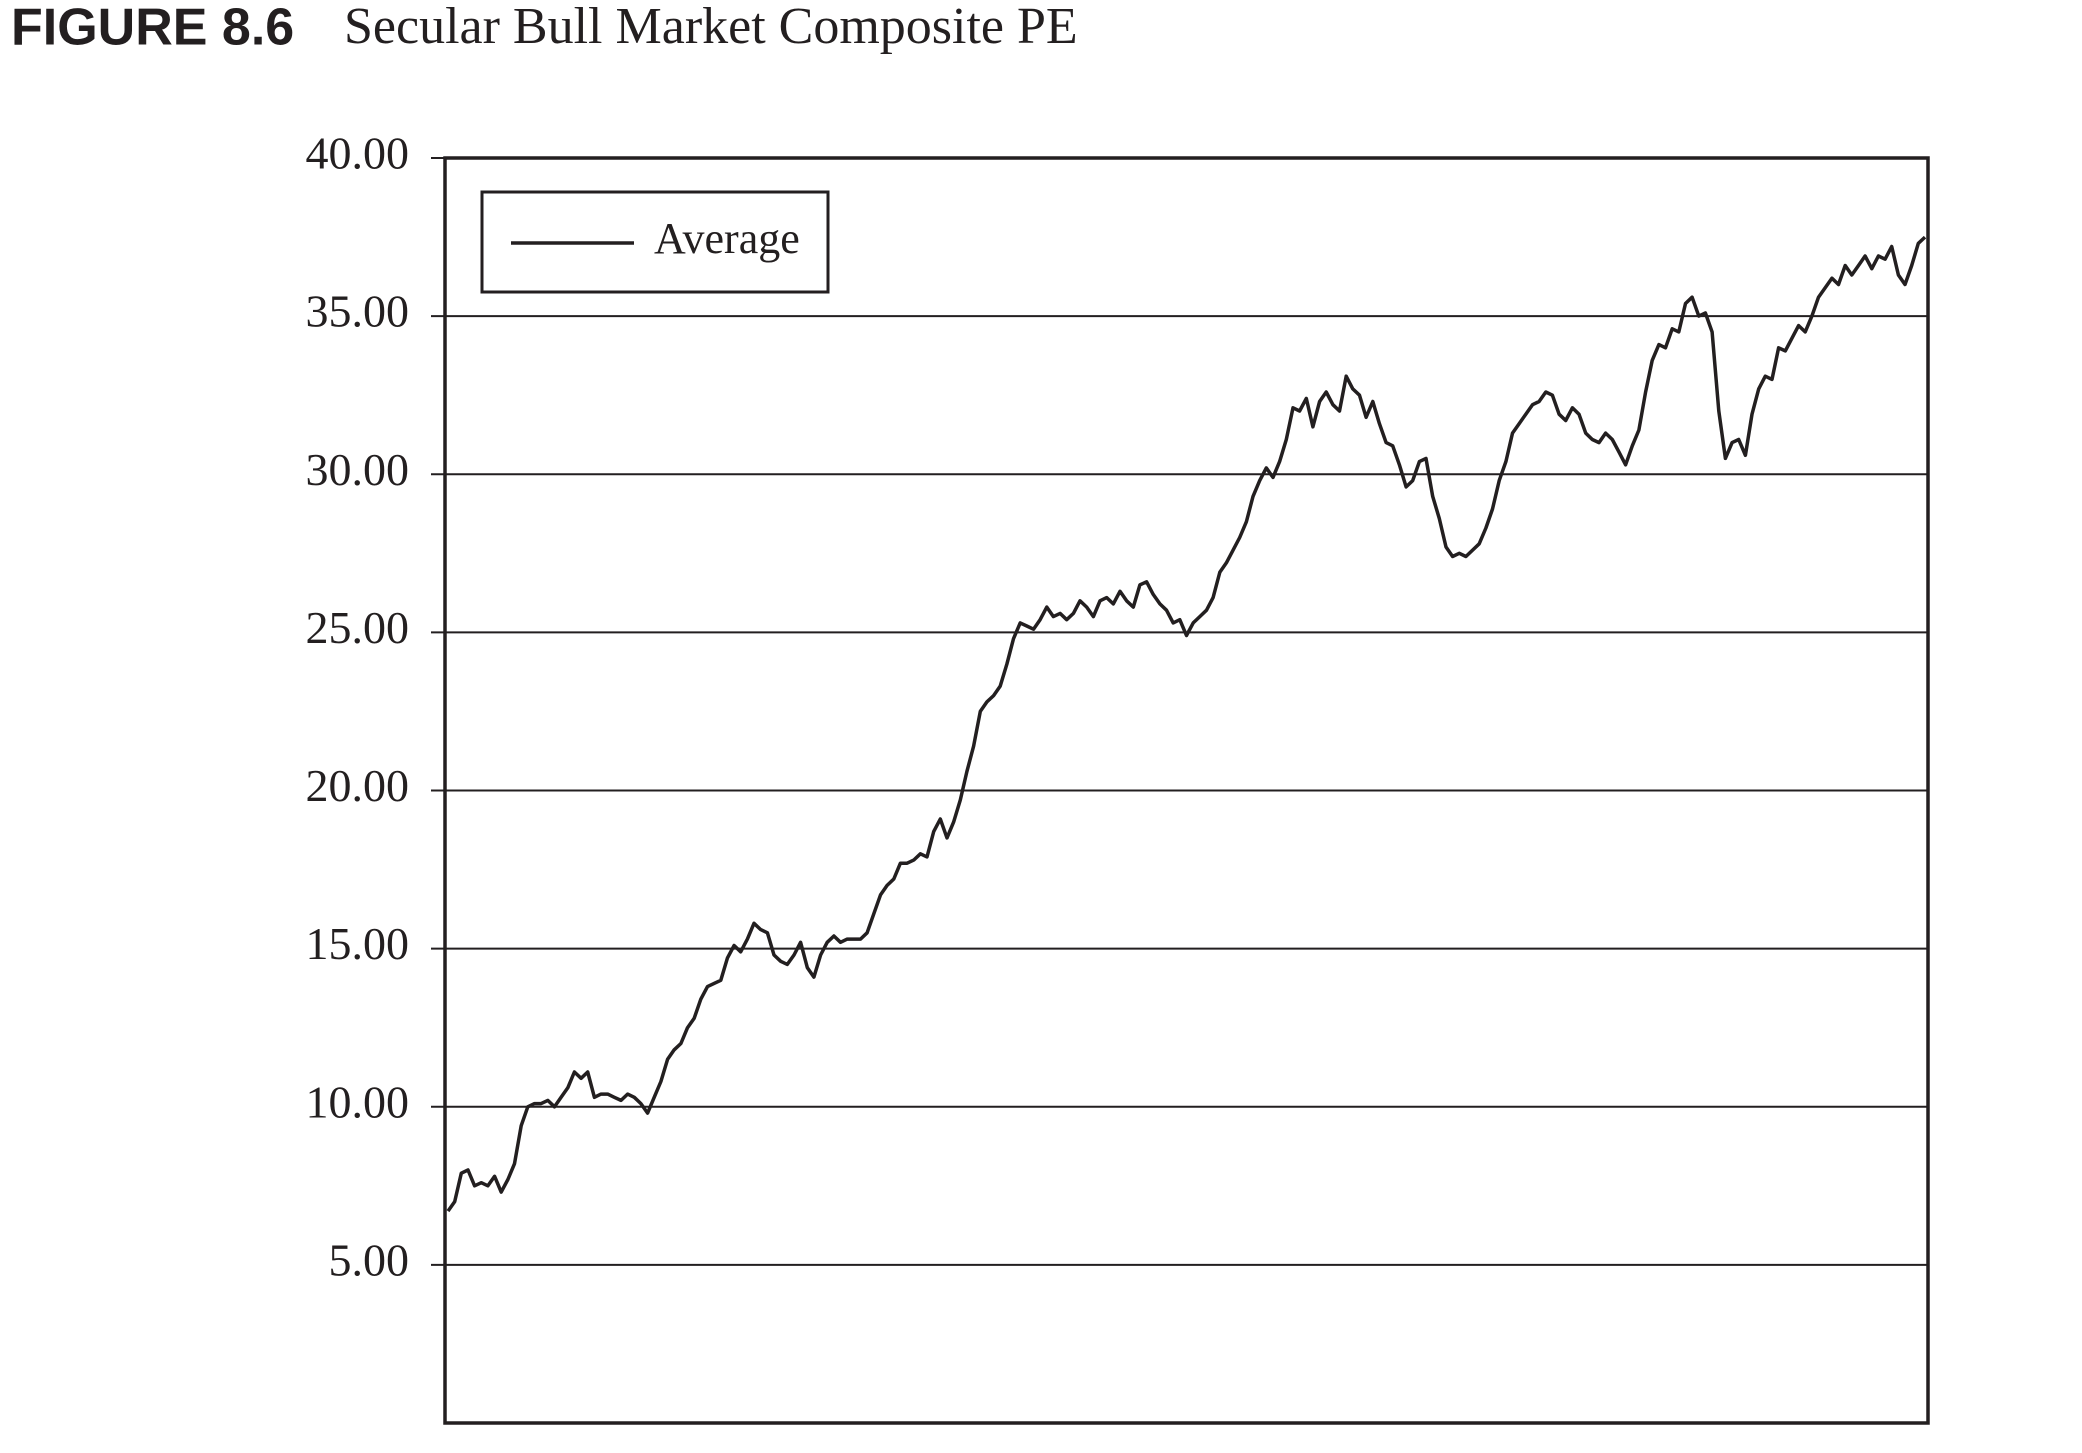 The image size is (2082, 1453). Describe the element at coordinates (358, 627) in the screenshot. I see `y-tick-label: 25.00` at that location.